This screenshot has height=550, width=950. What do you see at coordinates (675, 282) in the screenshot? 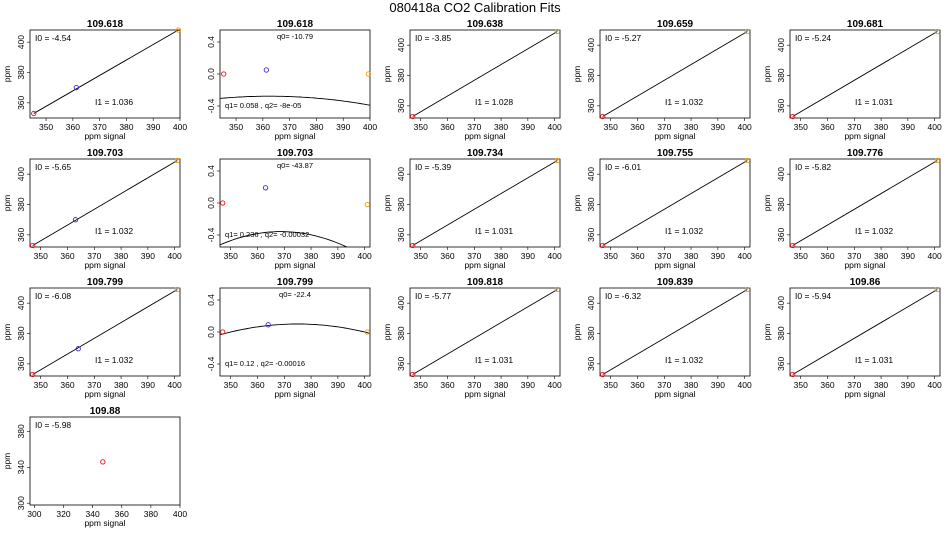
I see `plot-title: 109.839` at bounding box center [675, 282].